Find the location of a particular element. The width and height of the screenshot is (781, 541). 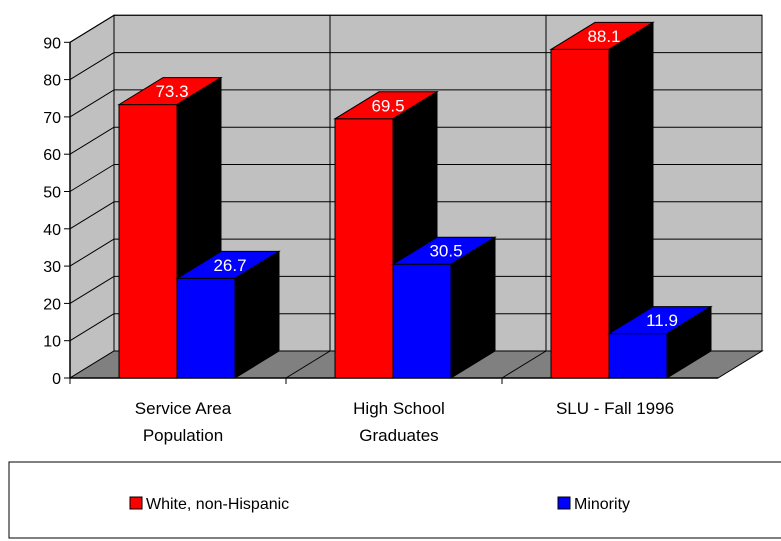

data-label: 26.7 is located at coordinates (229, 265).